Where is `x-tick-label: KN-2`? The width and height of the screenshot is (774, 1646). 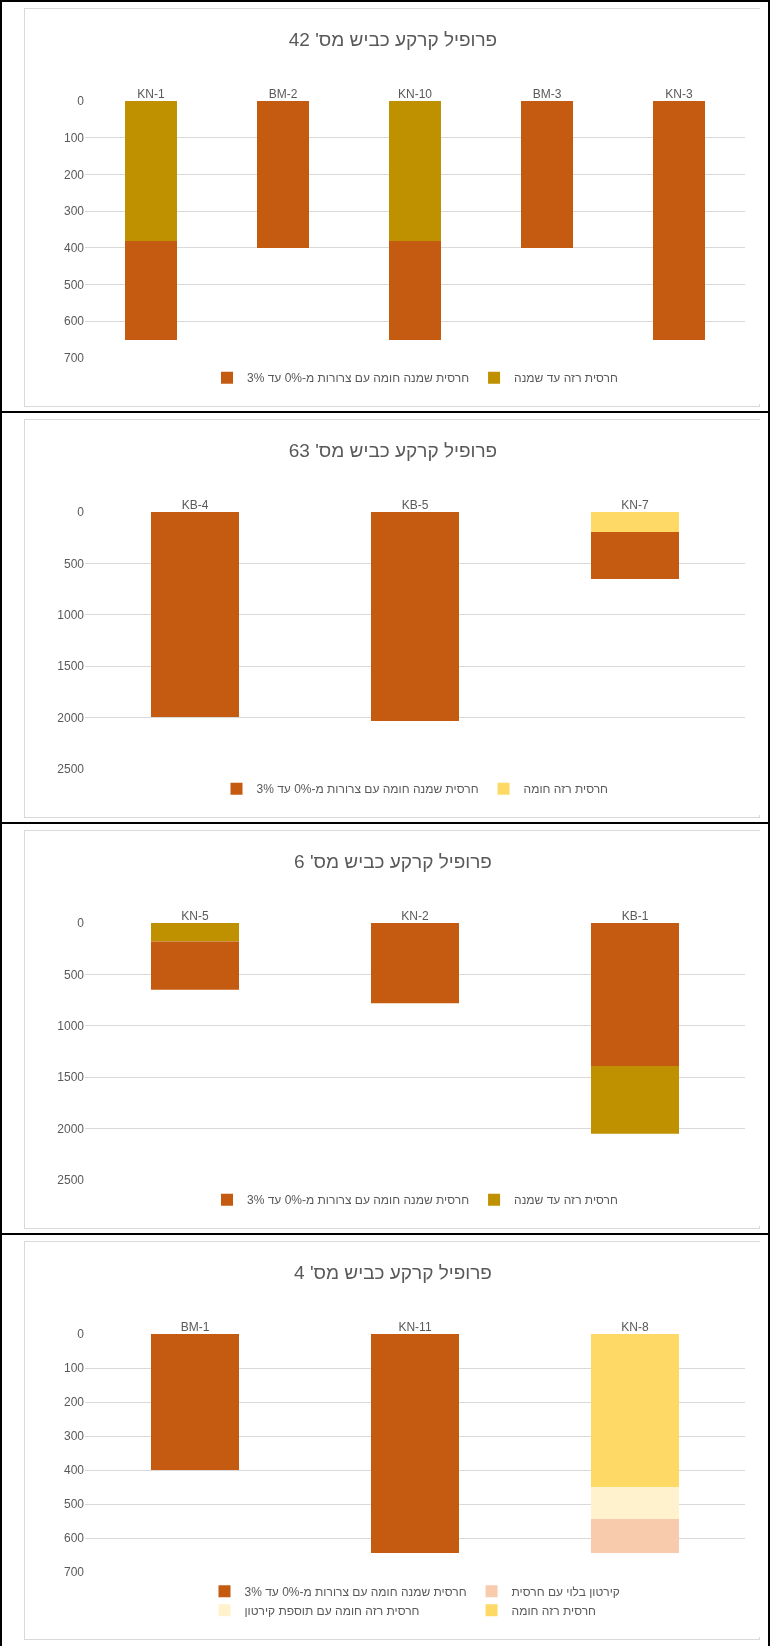 x-tick-label: KN-2 is located at coordinates (415, 915).